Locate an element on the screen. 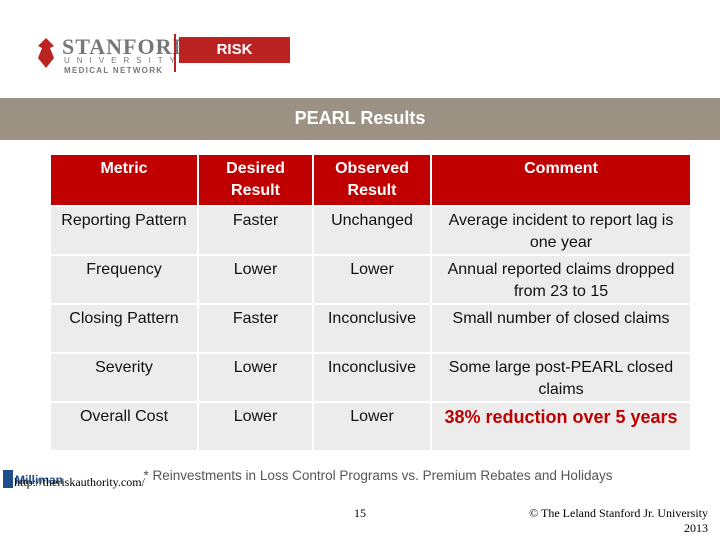  title-banner is located at coordinates (360, 119).